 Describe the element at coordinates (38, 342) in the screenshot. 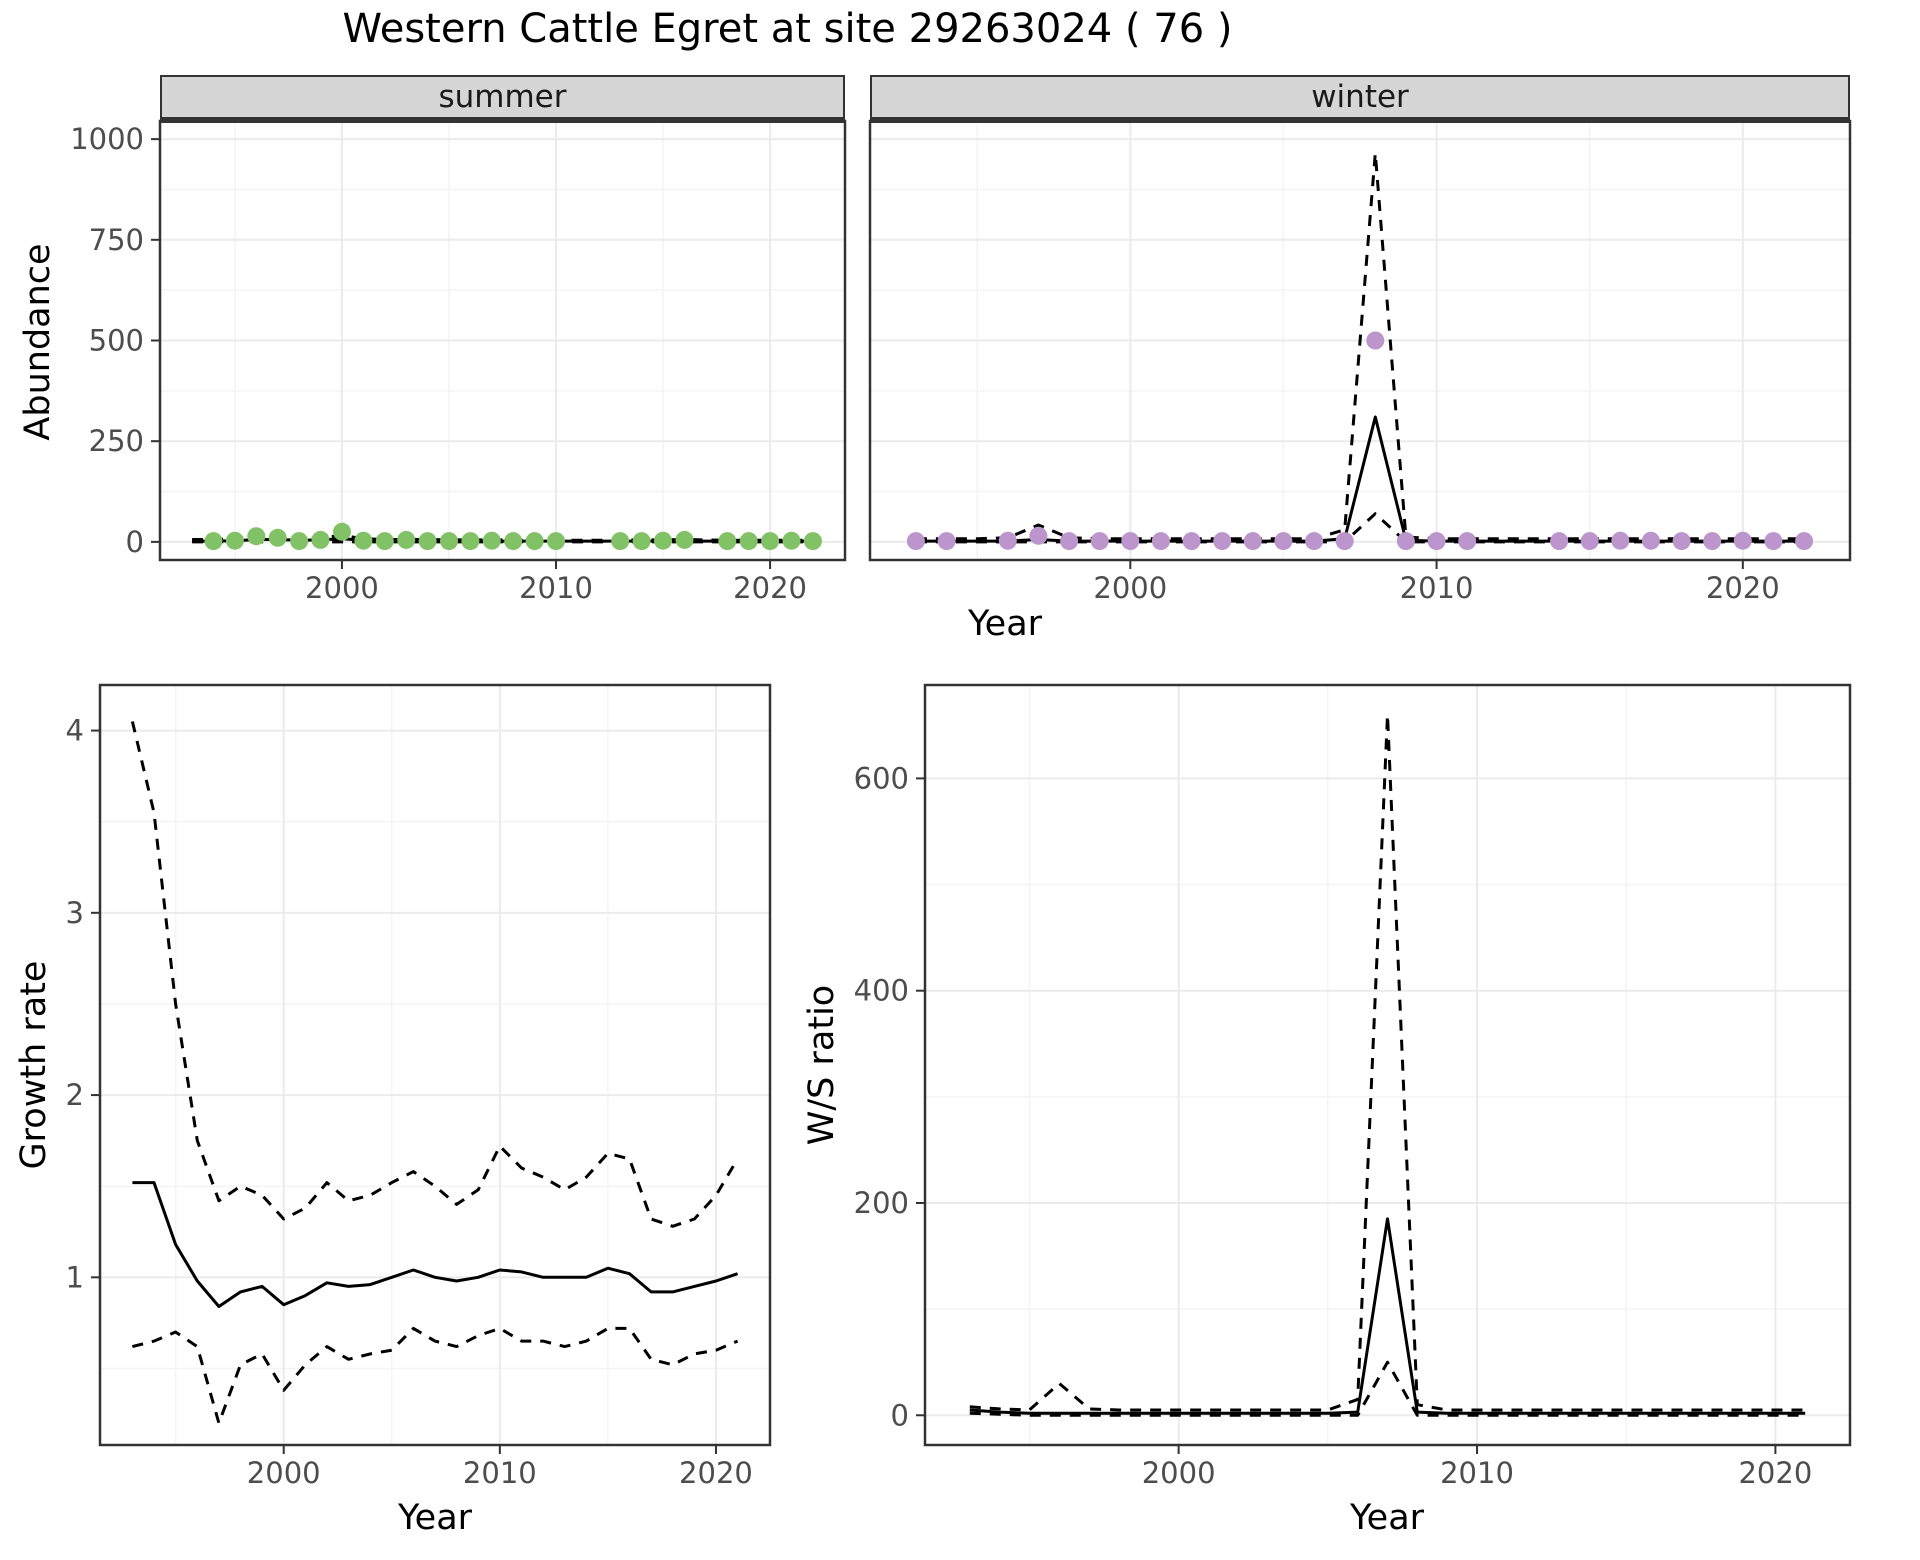

I see `y-axis-label-abundance: Abundance` at that location.